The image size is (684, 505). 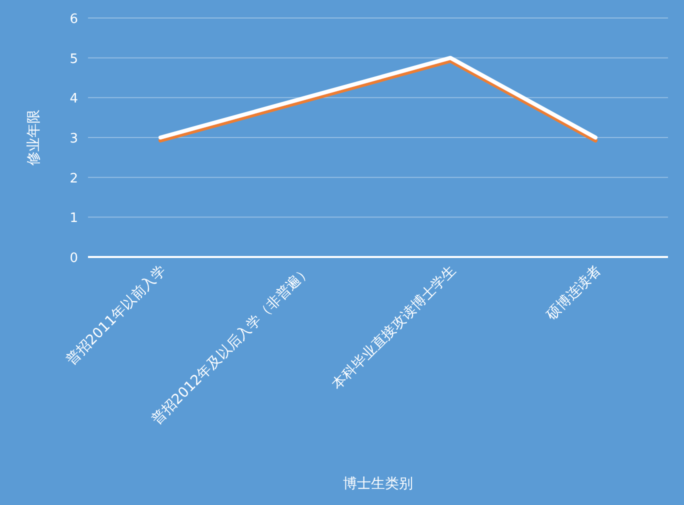 I want to click on y-tick-label: 6, so click(x=74, y=19).